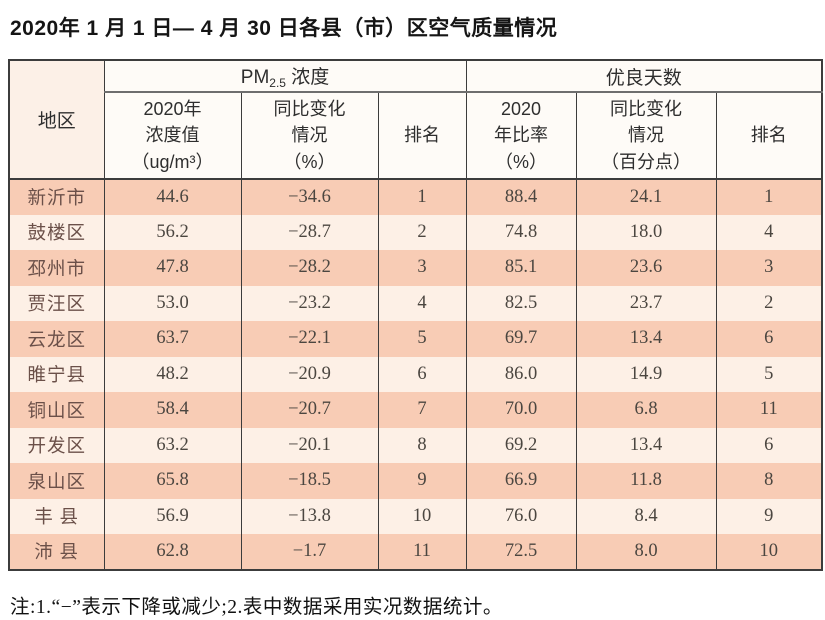 The image size is (825, 620). I want to click on cell-pm25-value: 44.6, so click(172, 197).